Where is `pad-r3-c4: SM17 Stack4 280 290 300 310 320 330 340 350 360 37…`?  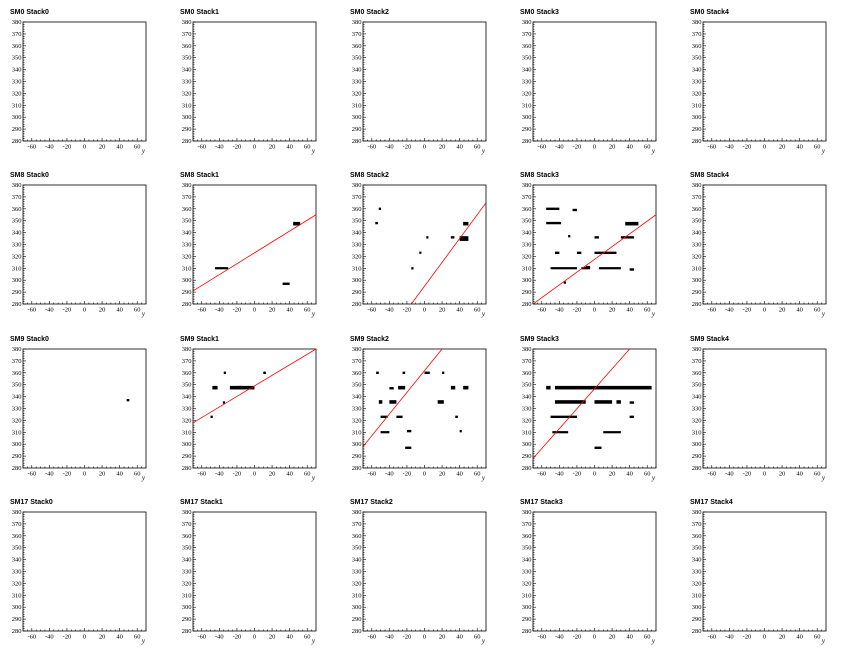 pad-r3-c4: SM17 Stack4 280 290 300 310 320 330 340 350 360 37… is located at coordinates (758, 572).